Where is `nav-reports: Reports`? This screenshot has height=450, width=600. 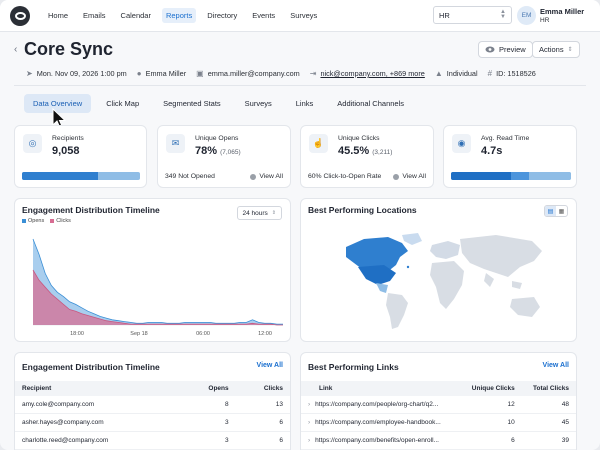
nav-reports: Reports is located at coordinates (179, 15).